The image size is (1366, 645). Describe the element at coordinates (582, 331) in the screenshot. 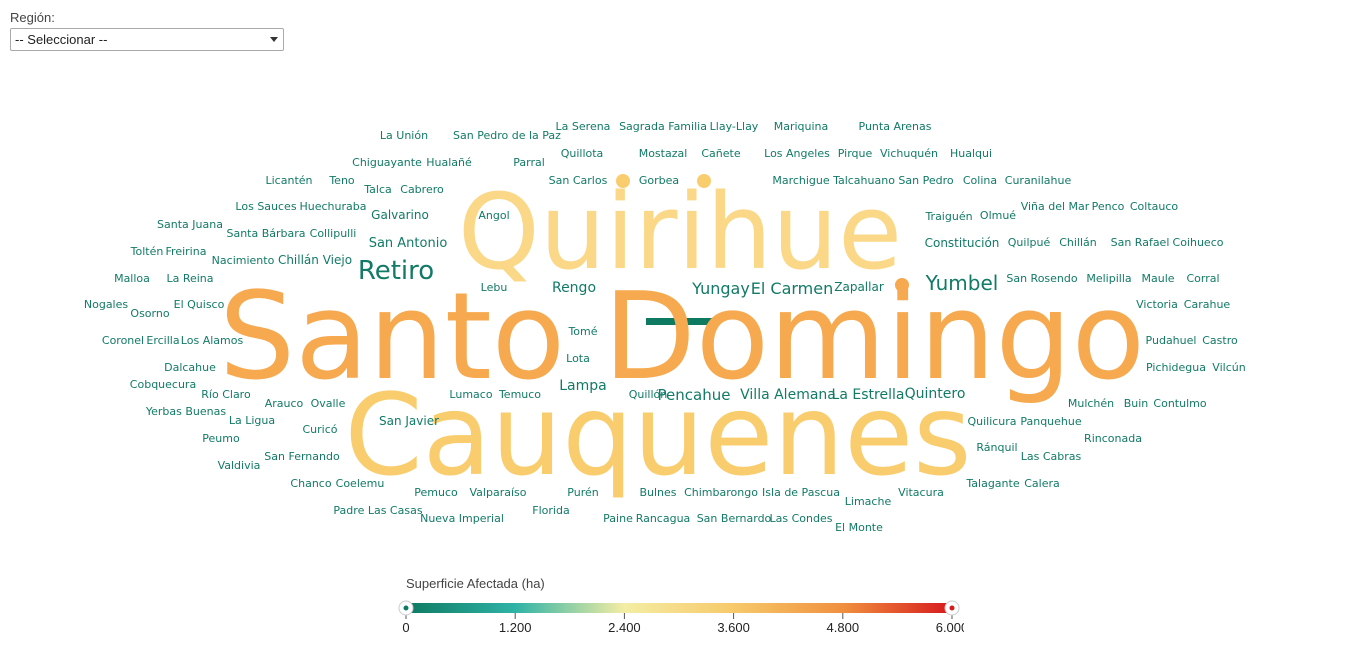

I see `word-tomé: Tomé` at that location.